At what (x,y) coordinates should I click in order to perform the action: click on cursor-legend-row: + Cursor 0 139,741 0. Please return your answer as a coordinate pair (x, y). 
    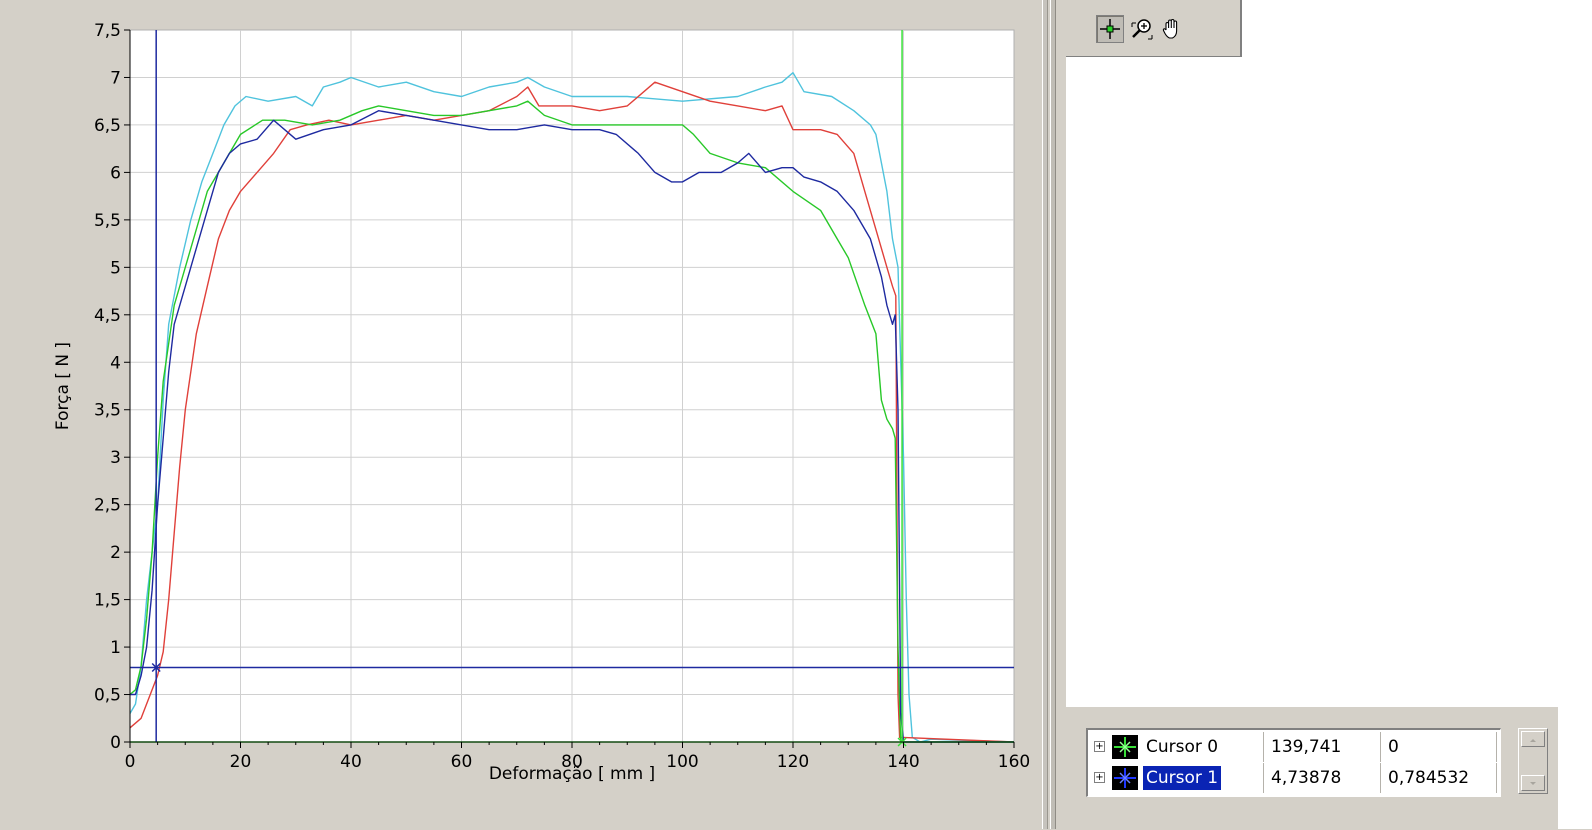
    Looking at the image, I should click on (1294, 747).